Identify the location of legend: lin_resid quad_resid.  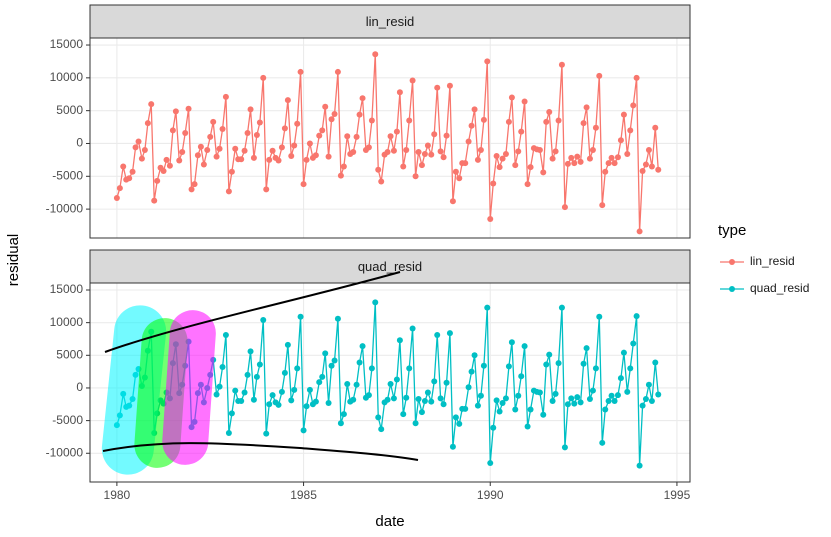
(764, 274).